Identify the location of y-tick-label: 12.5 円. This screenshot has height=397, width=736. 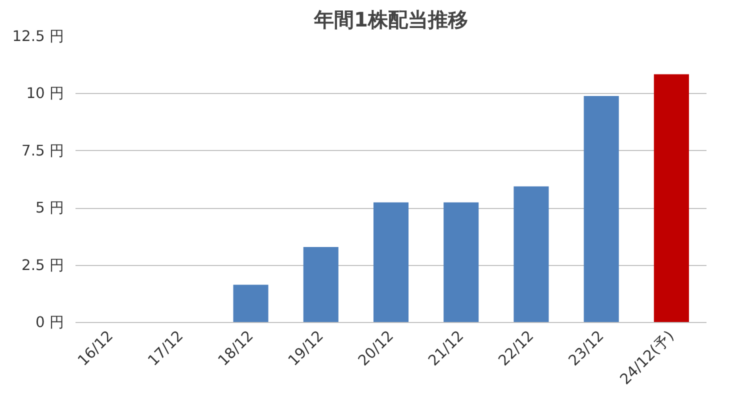
(38, 36).